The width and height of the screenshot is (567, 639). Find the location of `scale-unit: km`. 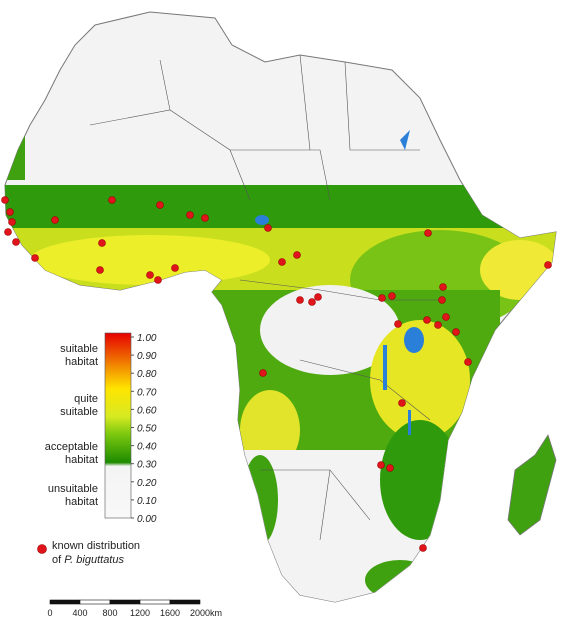

scale-unit: km is located at coordinates (216, 613).